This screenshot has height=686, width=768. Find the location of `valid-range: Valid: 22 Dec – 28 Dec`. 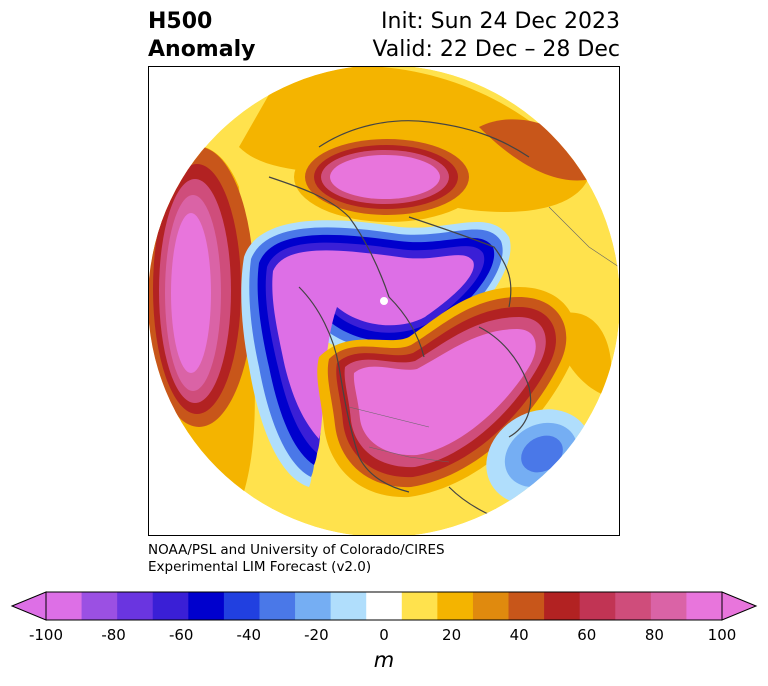

valid-range: Valid: 22 Dec – 28 Dec is located at coordinates (496, 49).